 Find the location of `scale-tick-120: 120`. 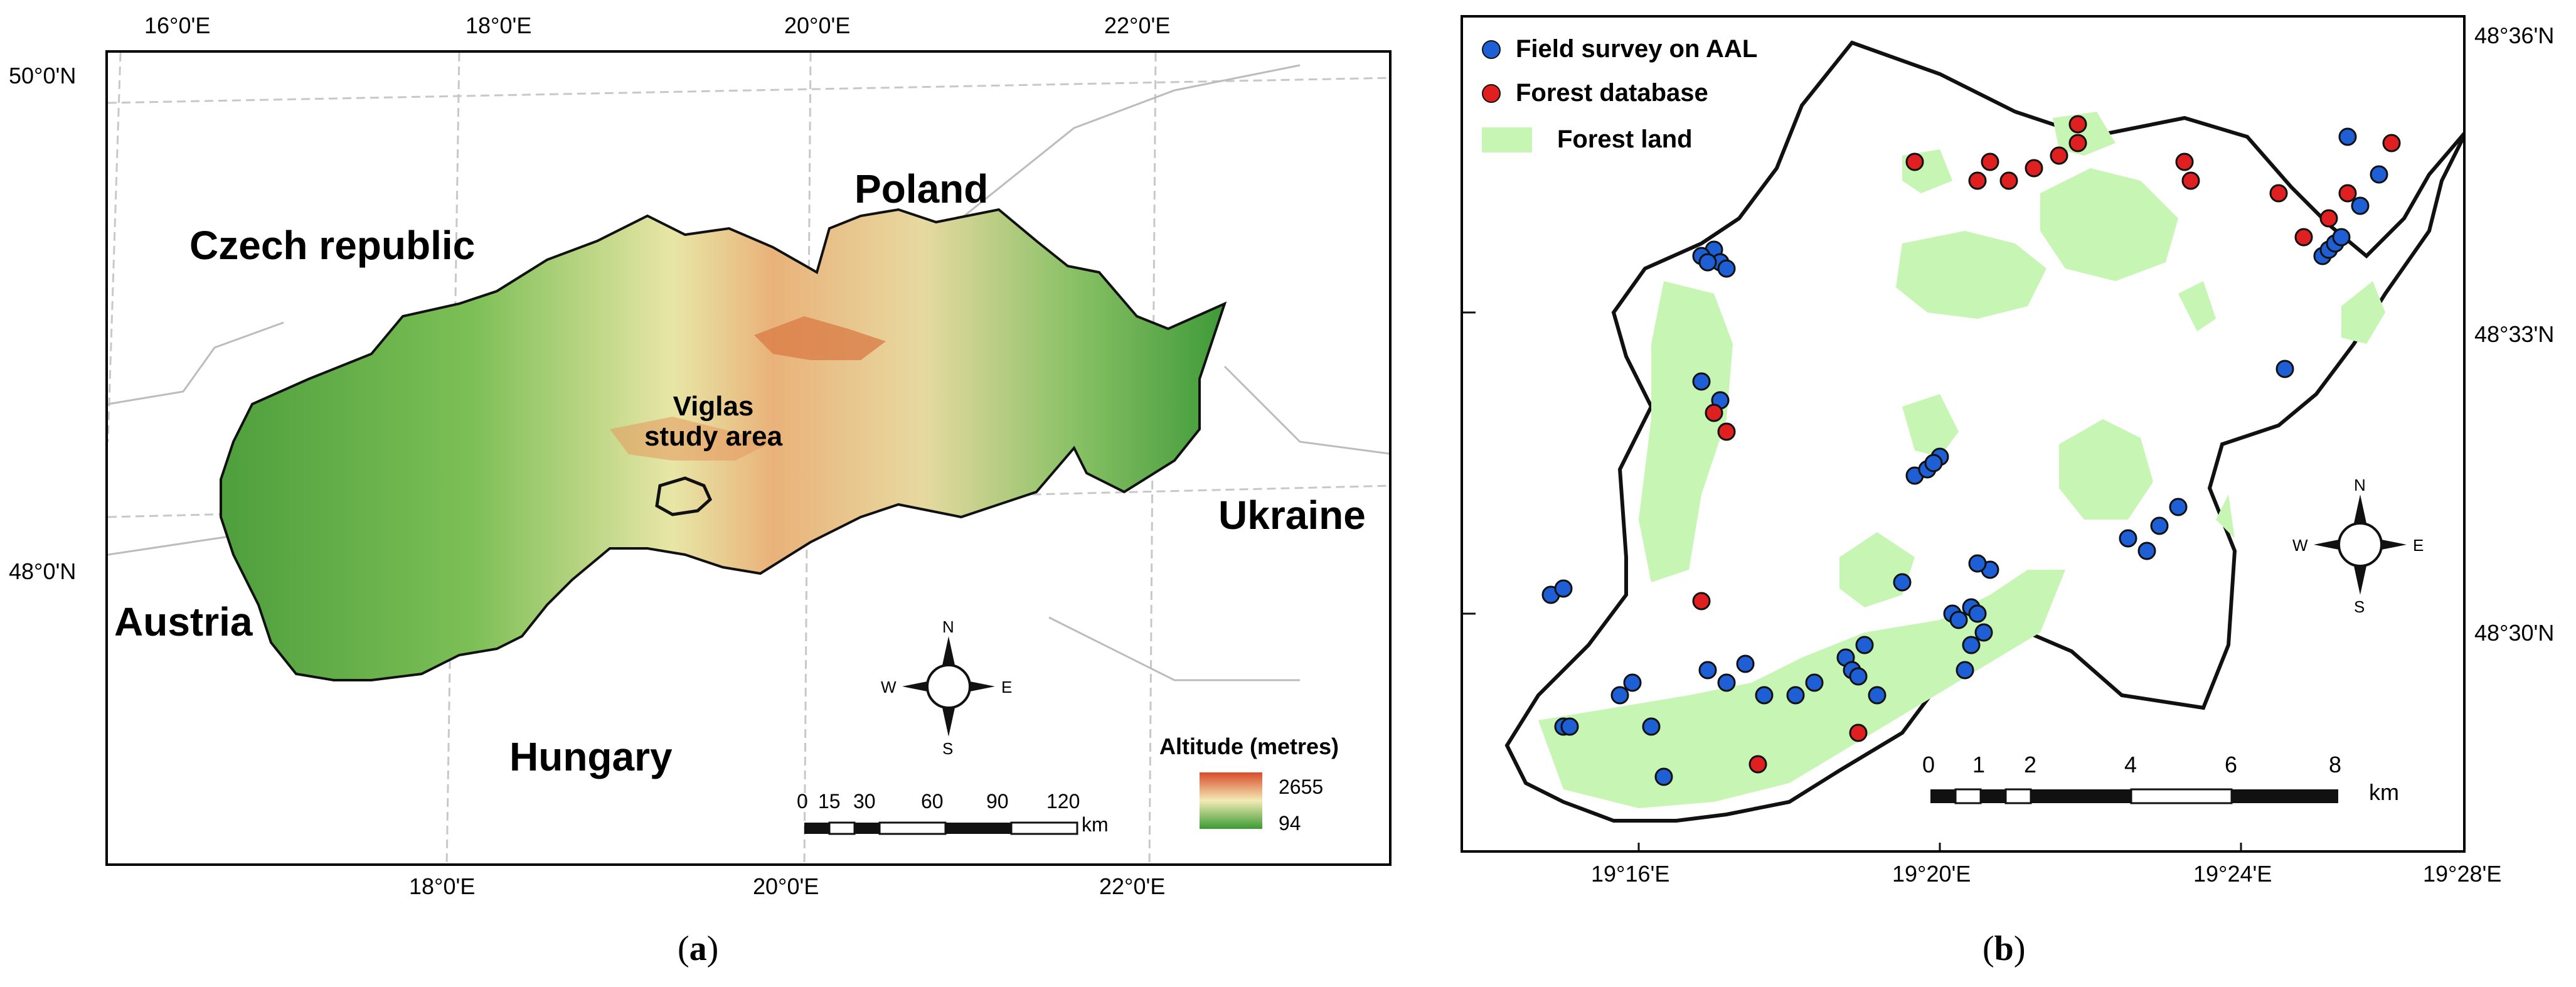

scale-tick-120: 120 is located at coordinates (1063, 801).